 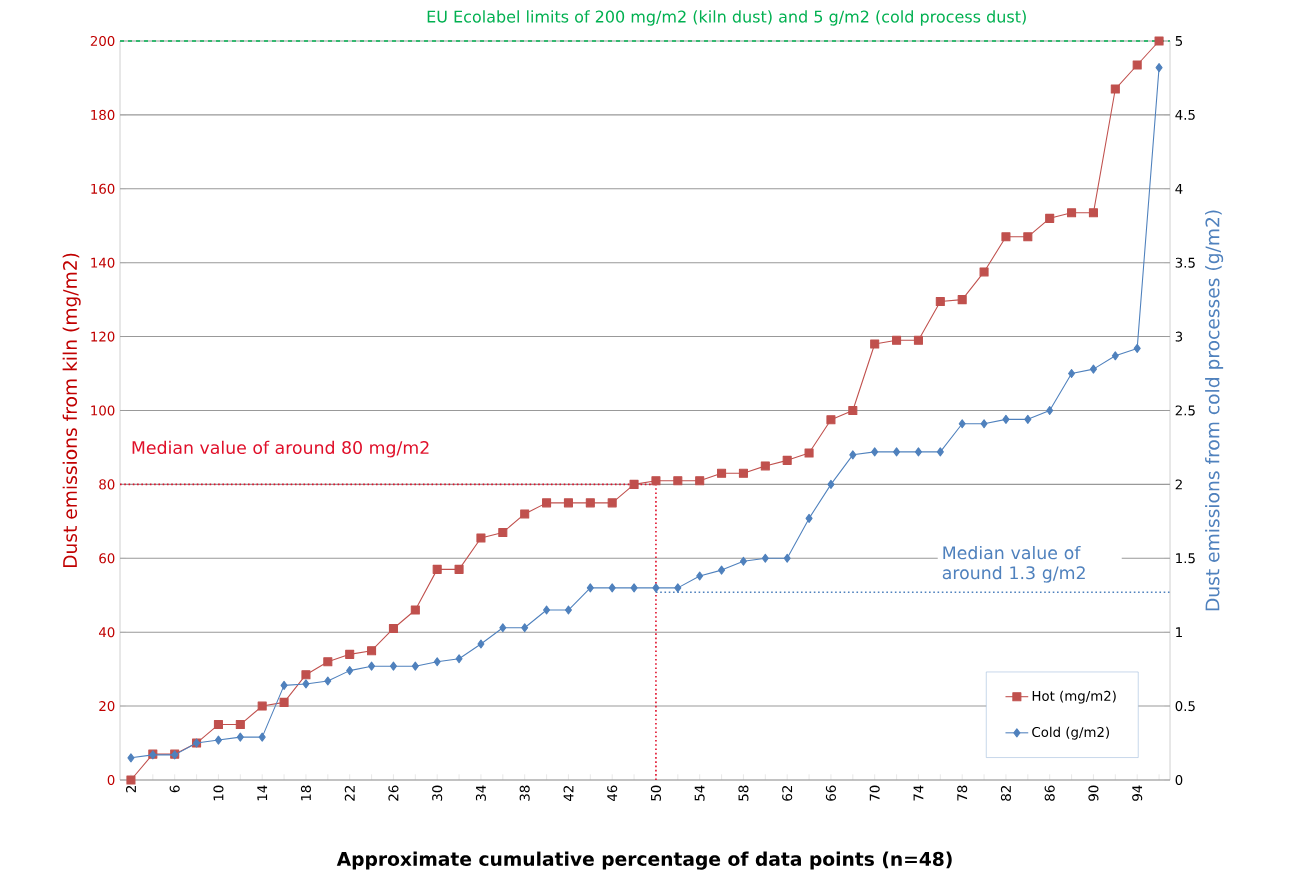 I want to click on y-tick-label: 160, so click(x=103, y=188).